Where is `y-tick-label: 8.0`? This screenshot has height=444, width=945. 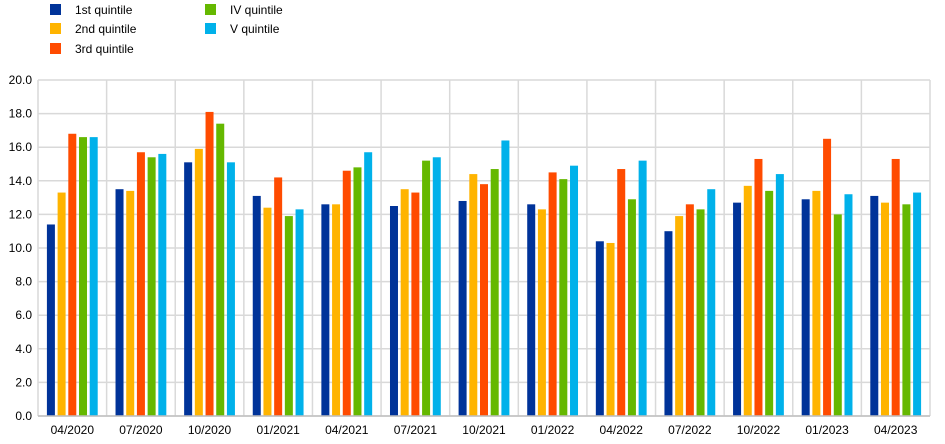
y-tick-label: 8.0 is located at coordinates (23, 282).